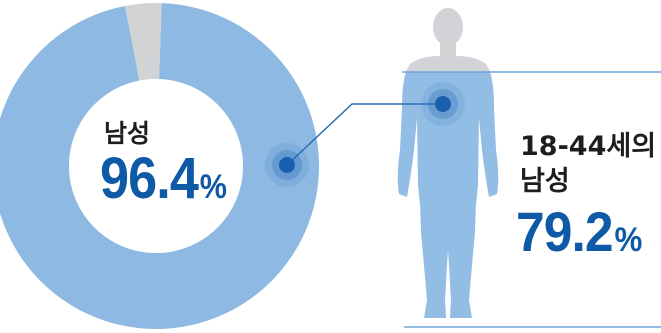  What do you see at coordinates (287, 165) in the screenshot?
I see `donut-marker-core` at bounding box center [287, 165].